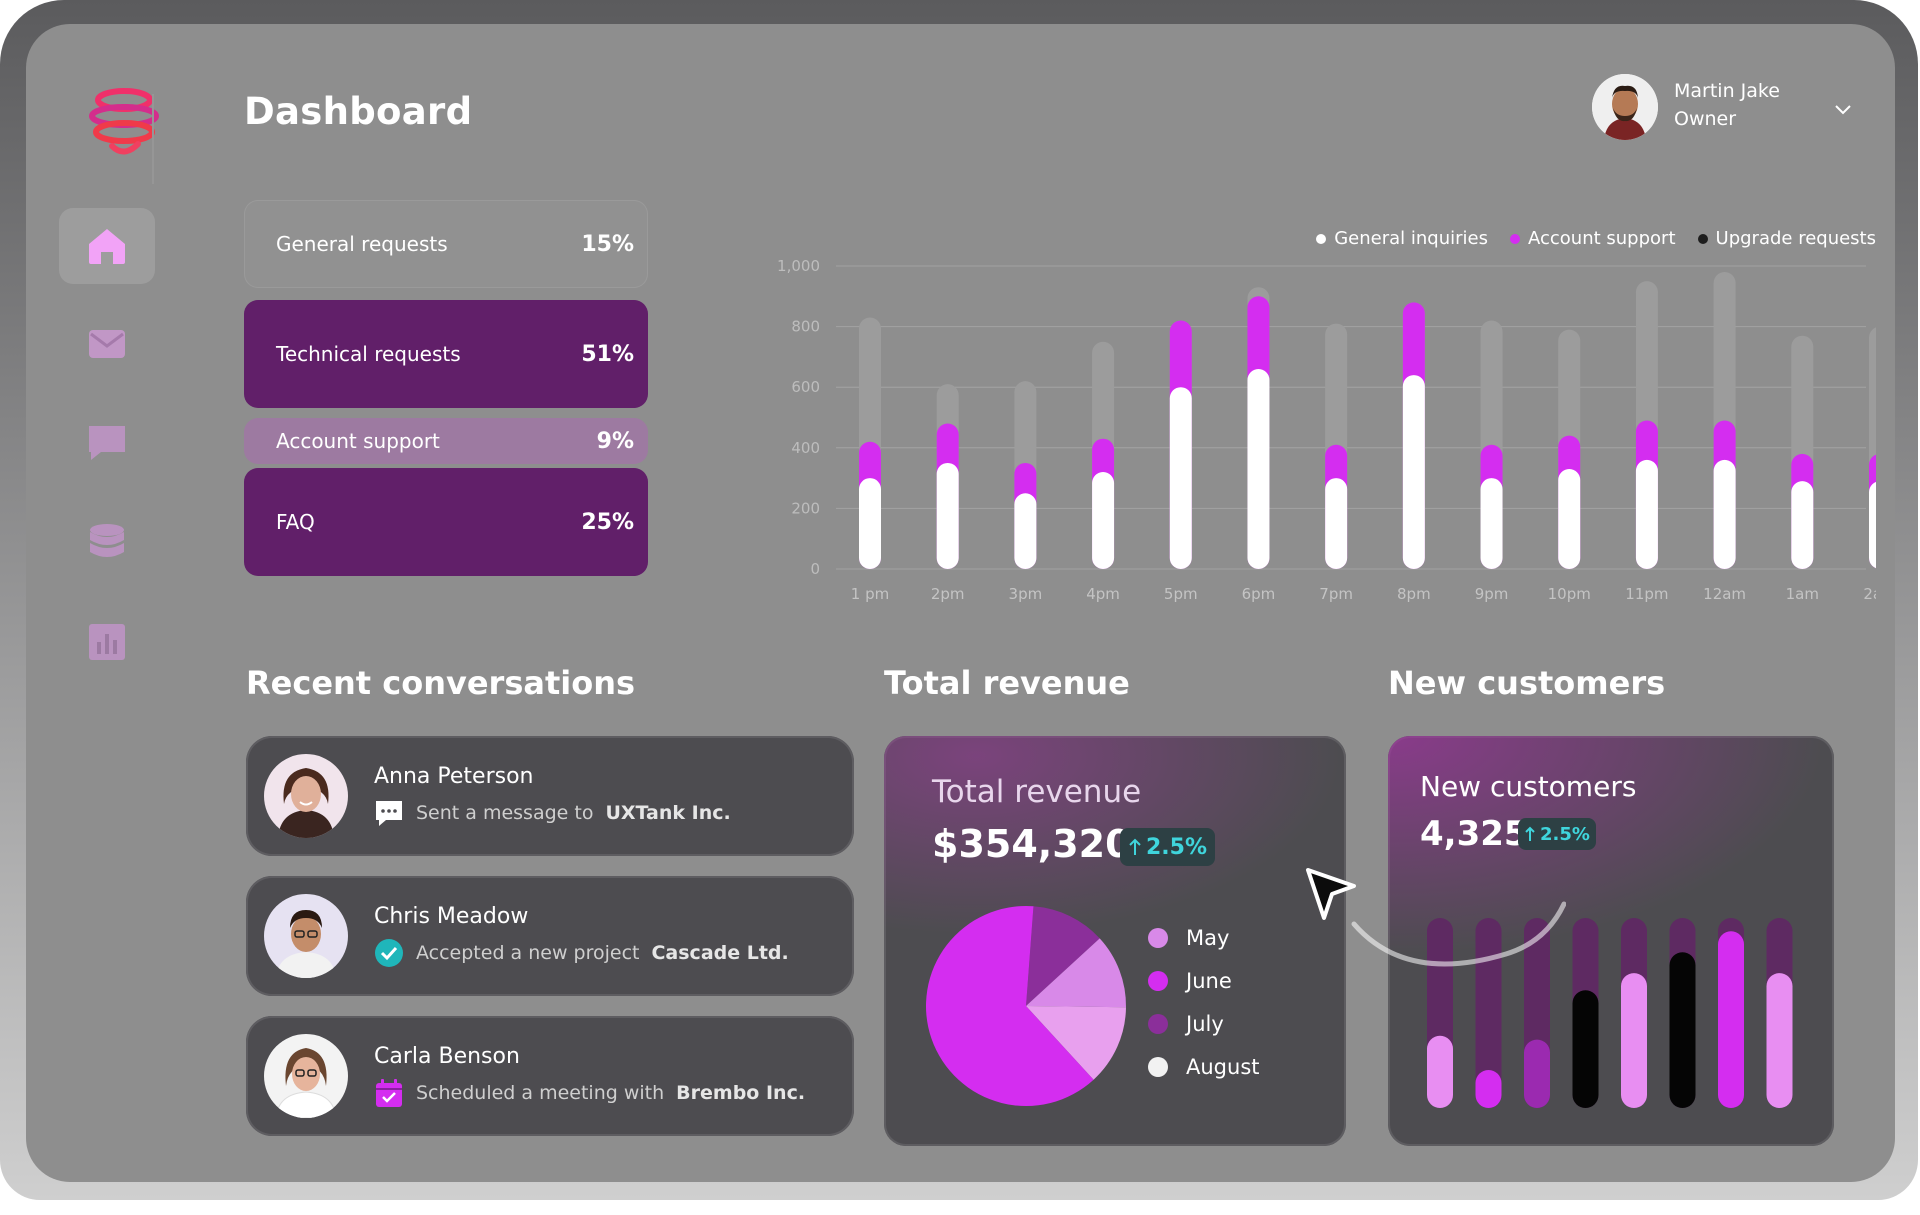 Image resolution: width=1920 pixels, height=1215 pixels. I want to click on x-tick-label: 7pm, so click(1336, 594).